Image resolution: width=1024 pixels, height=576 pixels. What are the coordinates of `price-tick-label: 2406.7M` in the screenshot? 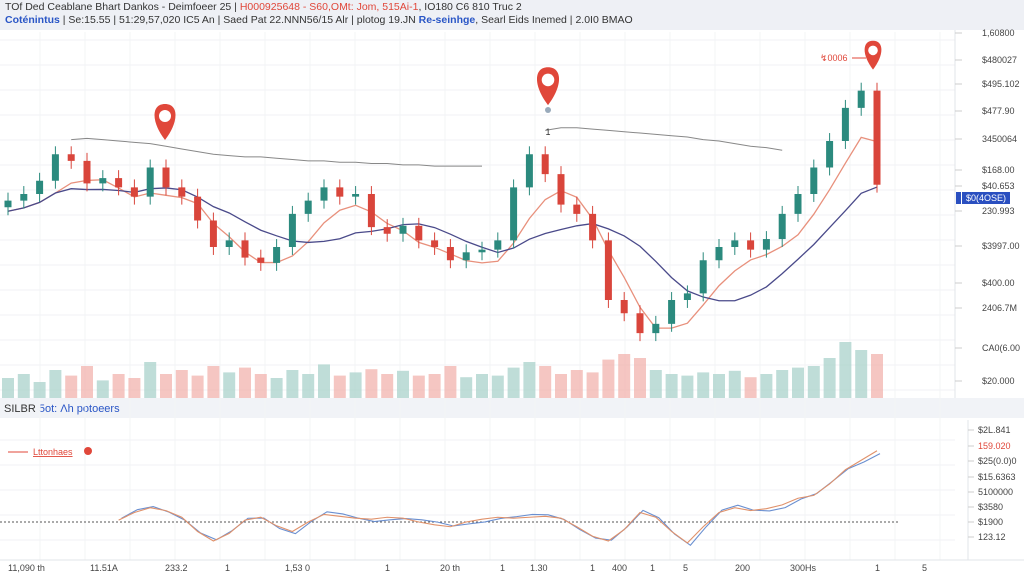 It's located at (999, 308).